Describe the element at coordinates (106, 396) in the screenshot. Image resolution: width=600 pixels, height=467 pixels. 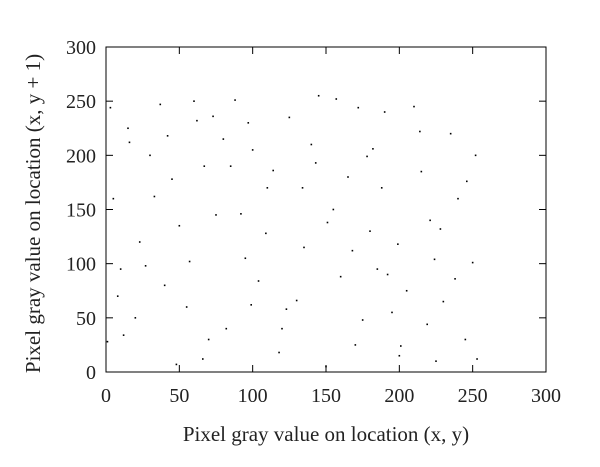
I see `x-tick-label: 0` at that location.